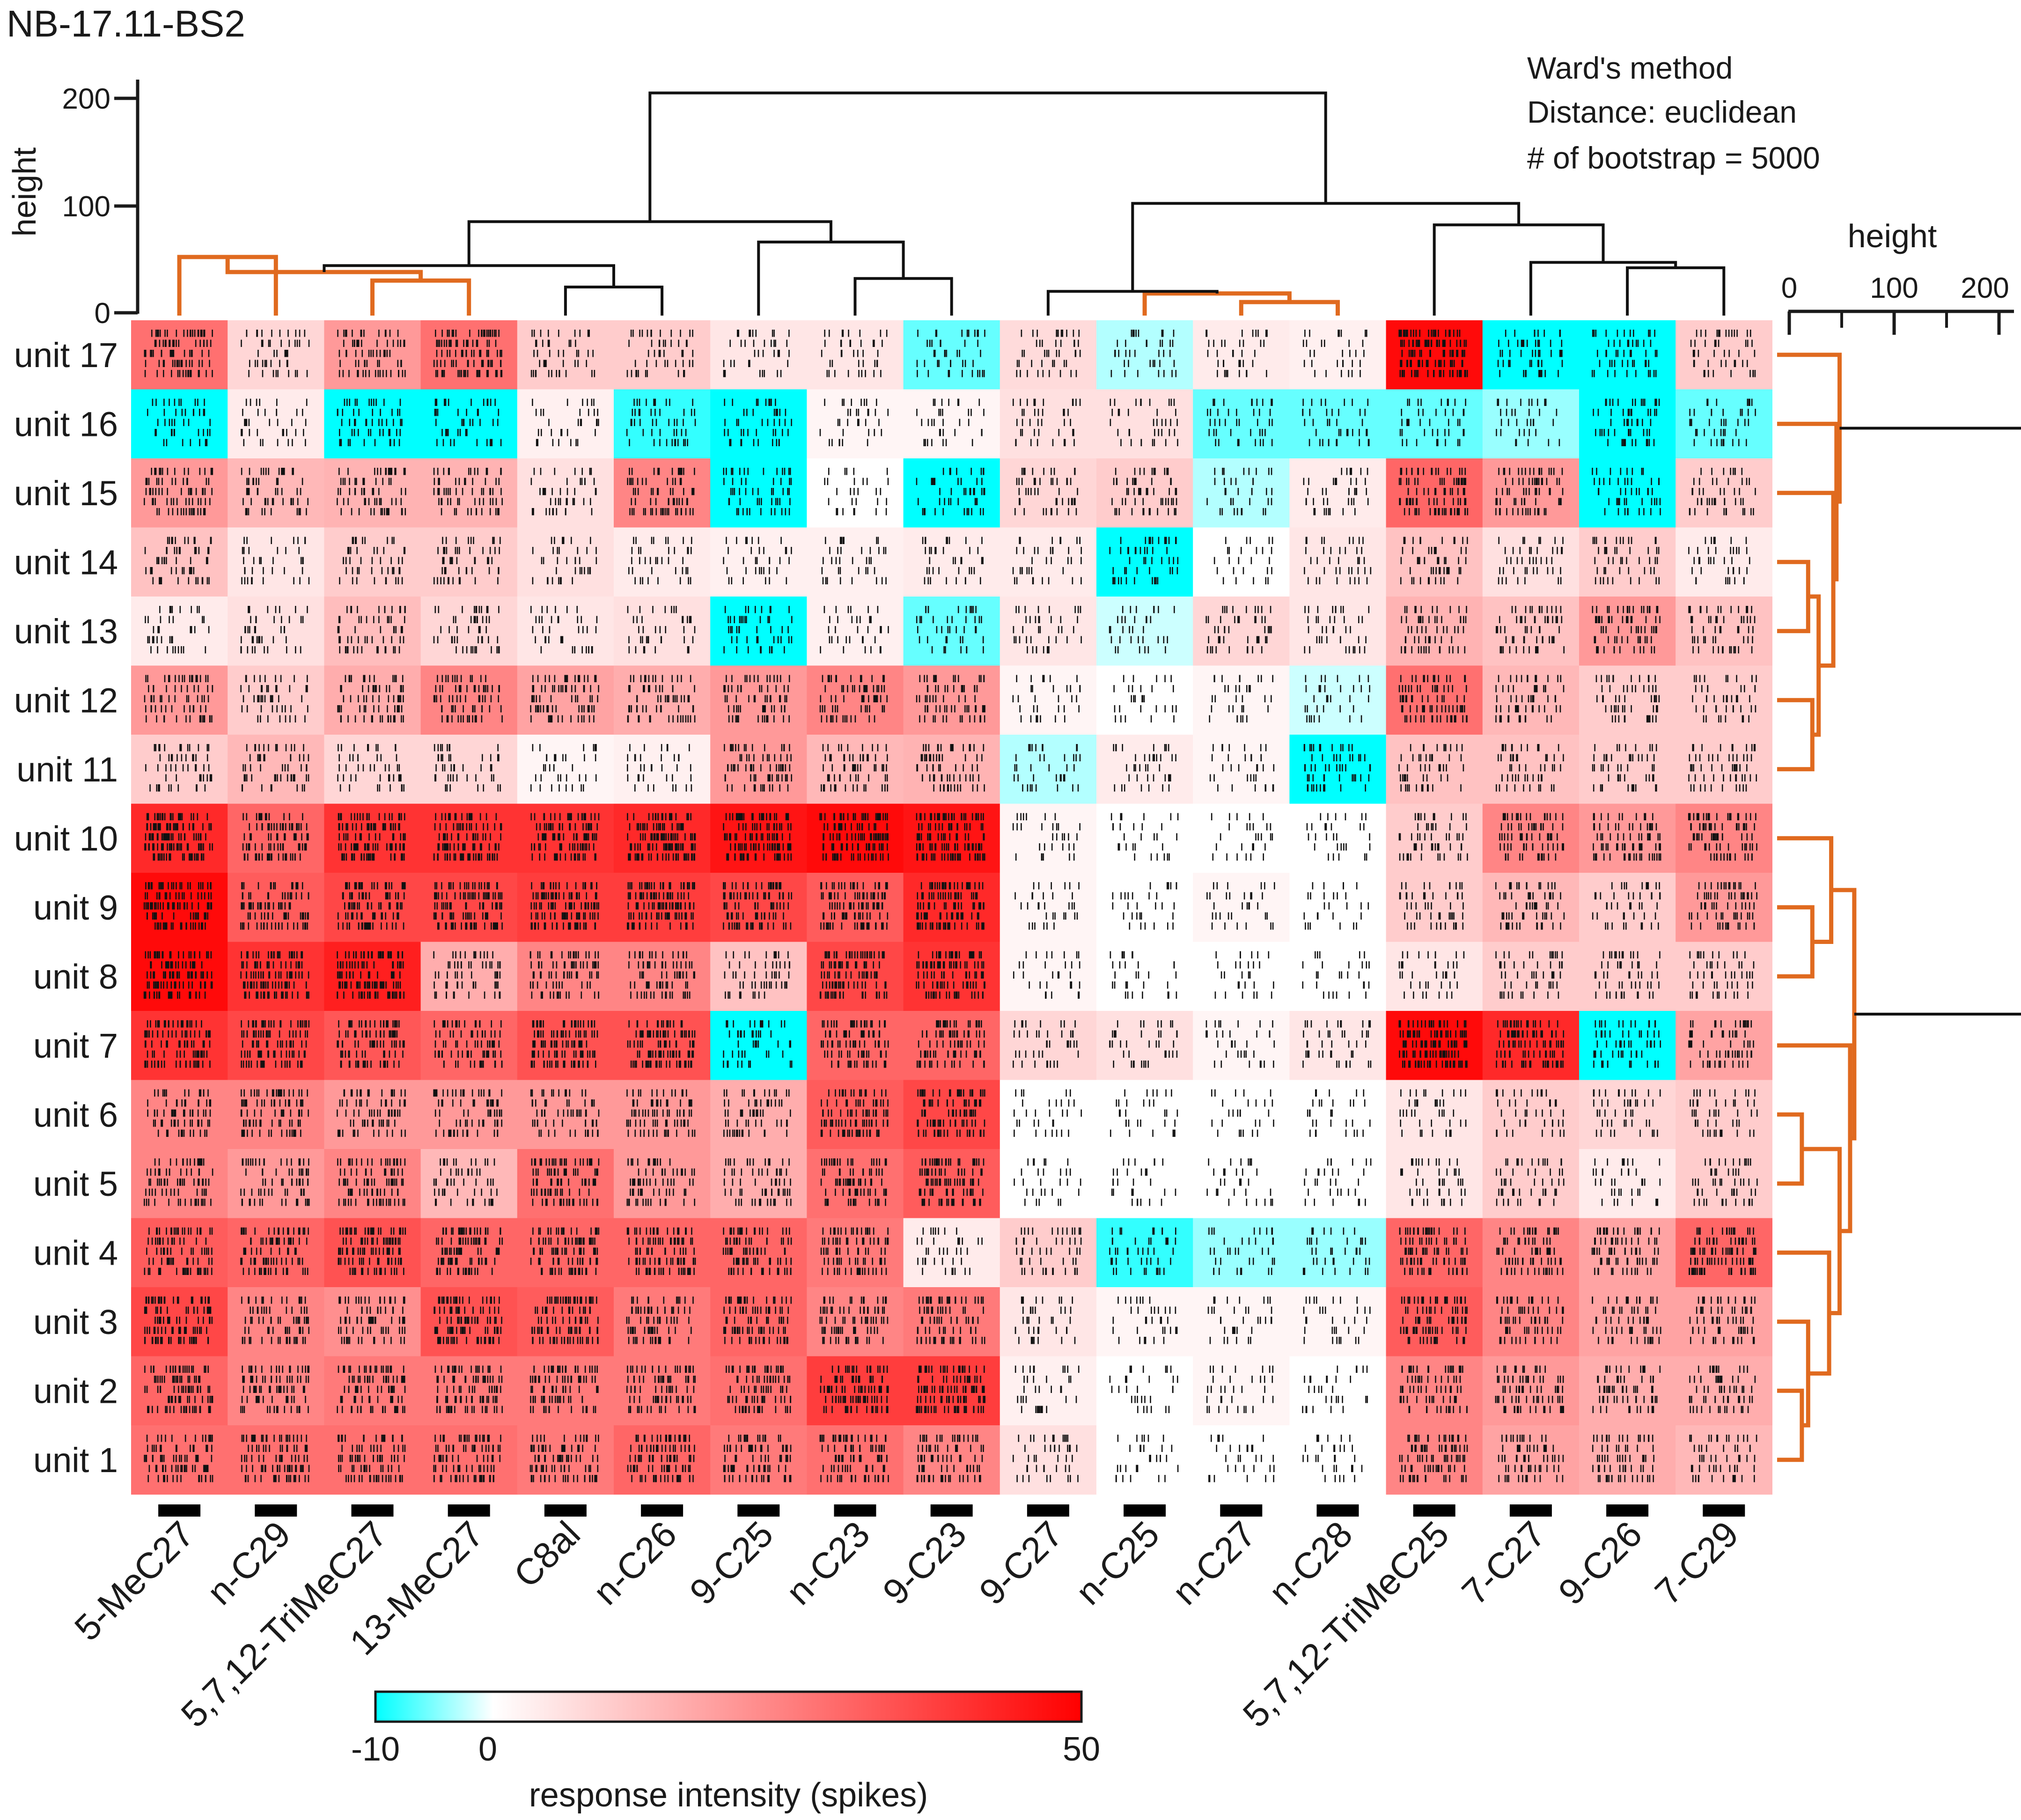 The width and height of the screenshot is (2021, 1820). I want to click on stimulus-bars, so click(951, 1510).